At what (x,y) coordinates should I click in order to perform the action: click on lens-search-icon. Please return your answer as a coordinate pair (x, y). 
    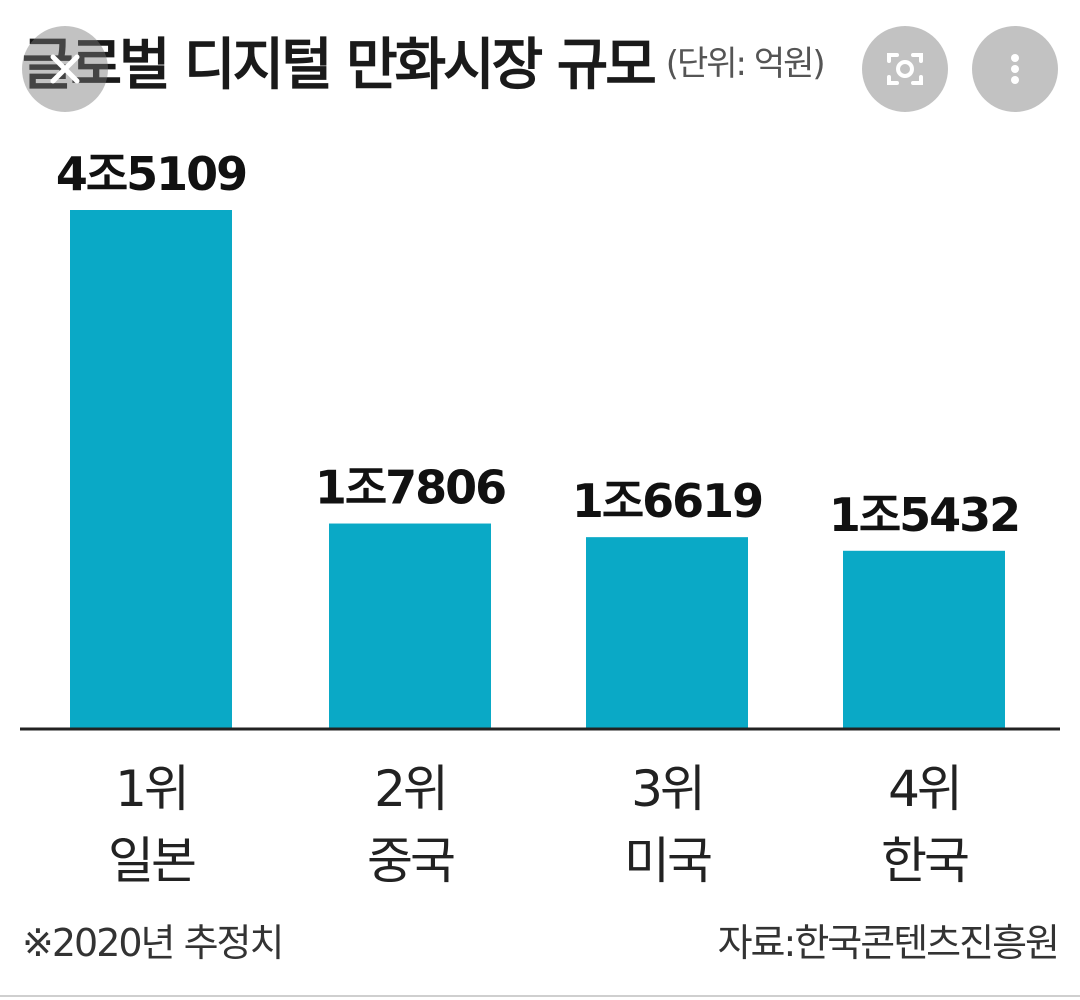
    Looking at the image, I should click on (905, 69).